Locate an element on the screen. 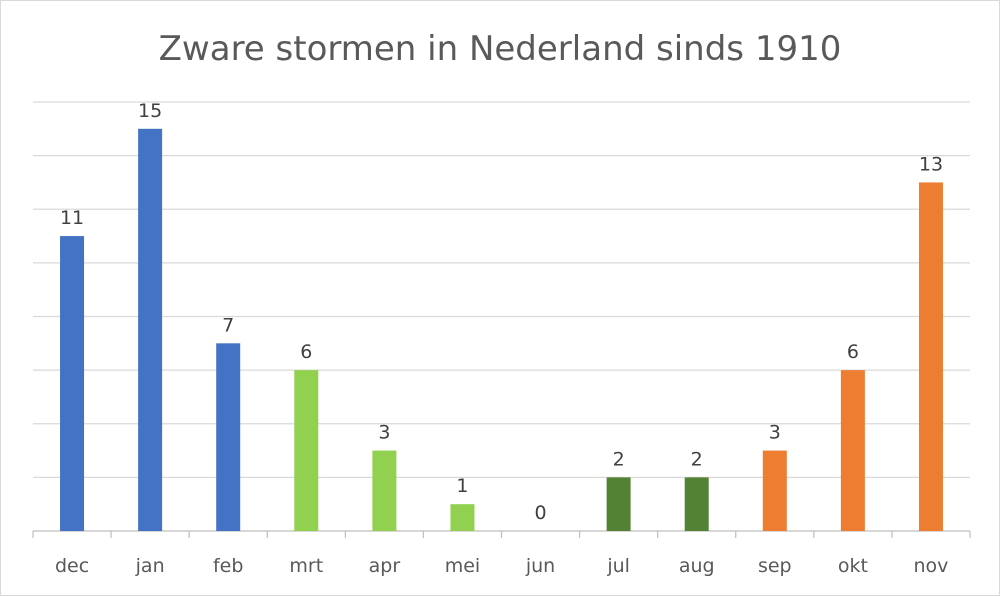 The image size is (1000, 596). x-tick-label-feb: feb is located at coordinates (228, 566).